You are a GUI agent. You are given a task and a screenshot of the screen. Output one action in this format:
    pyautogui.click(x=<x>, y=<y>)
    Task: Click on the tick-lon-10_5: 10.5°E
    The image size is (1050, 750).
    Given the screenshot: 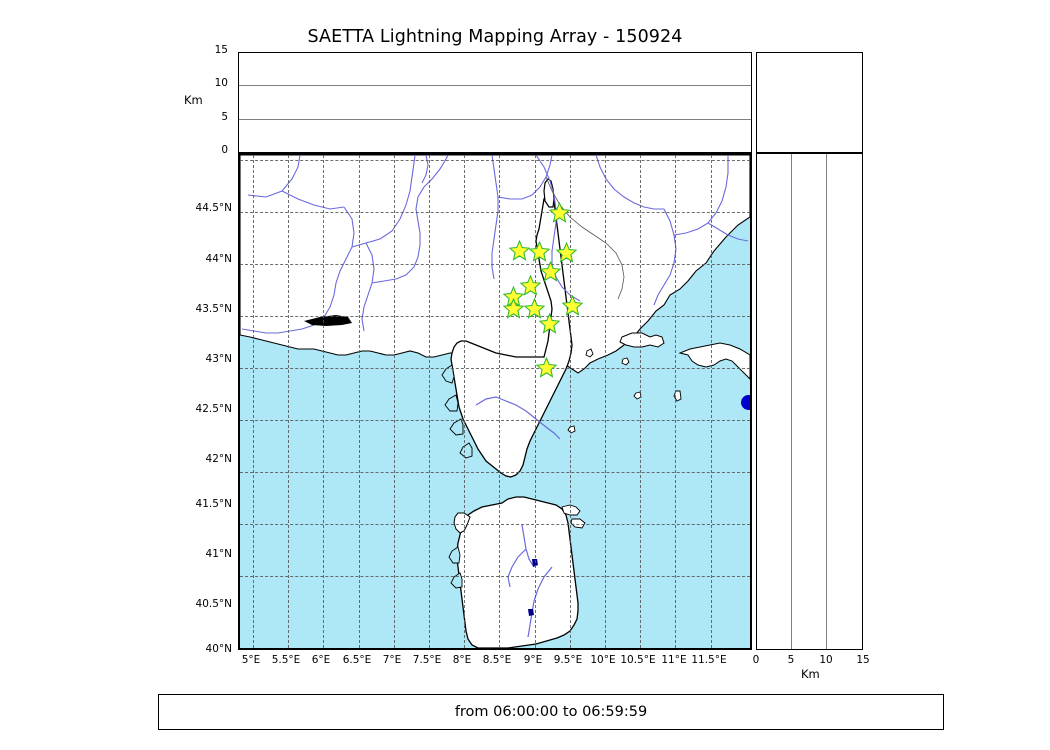 What is the action you would take?
    pyautogui.click(x=638, y=660)
    